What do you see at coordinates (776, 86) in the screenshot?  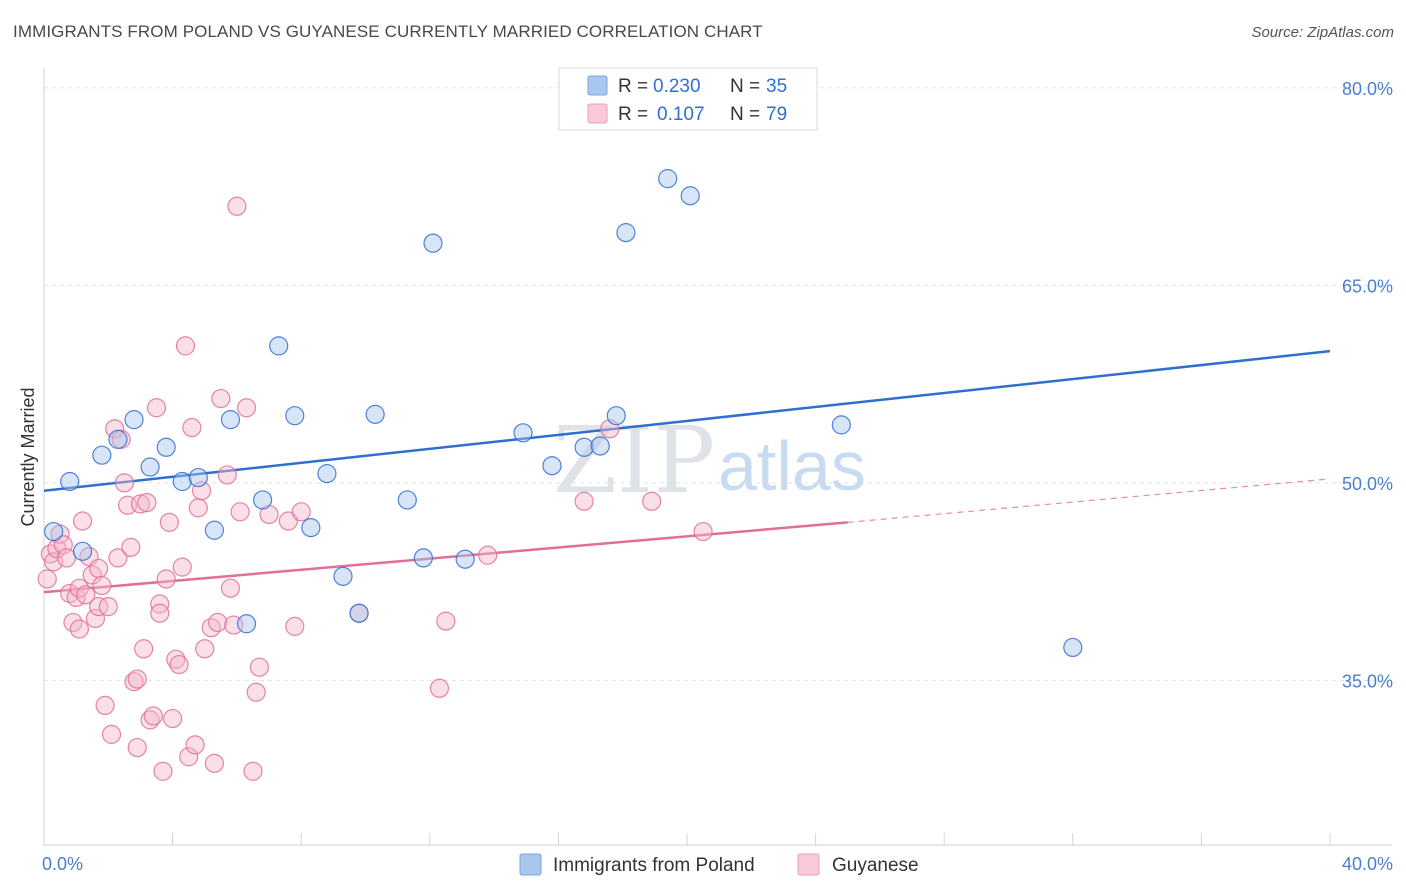 I see `legend-n-value-poland: 35` at bounding box center [776, 86].